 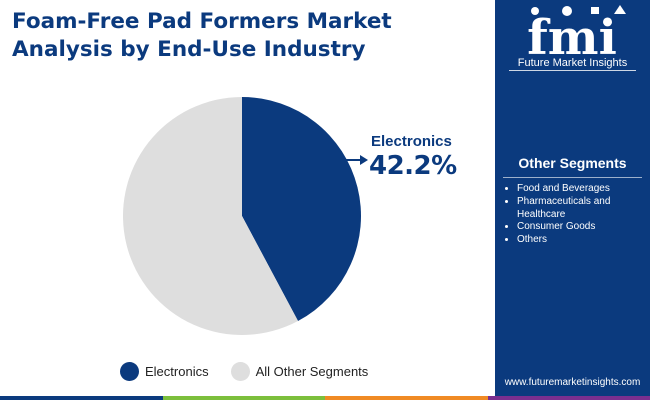 I want to click on logo-underline, so click(x=572, y=70).